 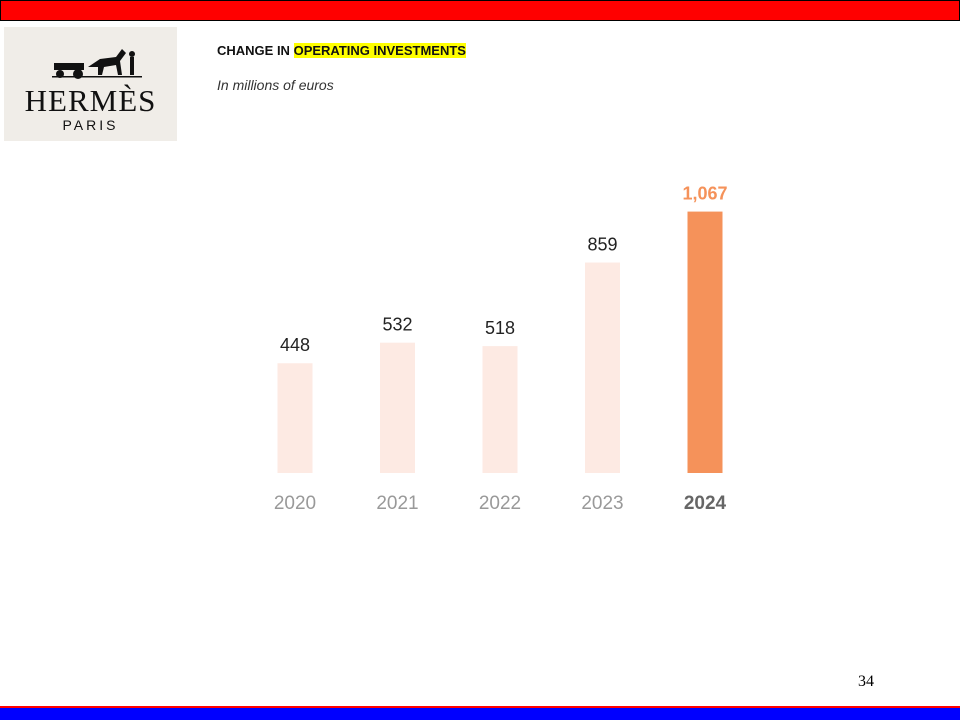 I want to click on x-tick-label: 2021, so click(x=397, y=503).